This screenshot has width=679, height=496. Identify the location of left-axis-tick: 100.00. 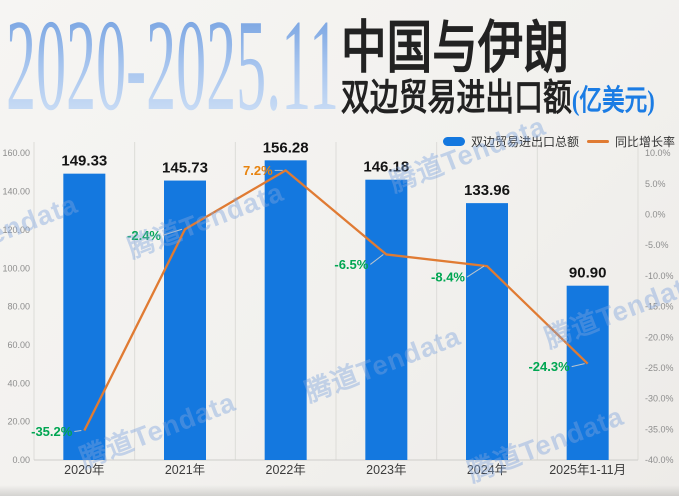
(16, 268).